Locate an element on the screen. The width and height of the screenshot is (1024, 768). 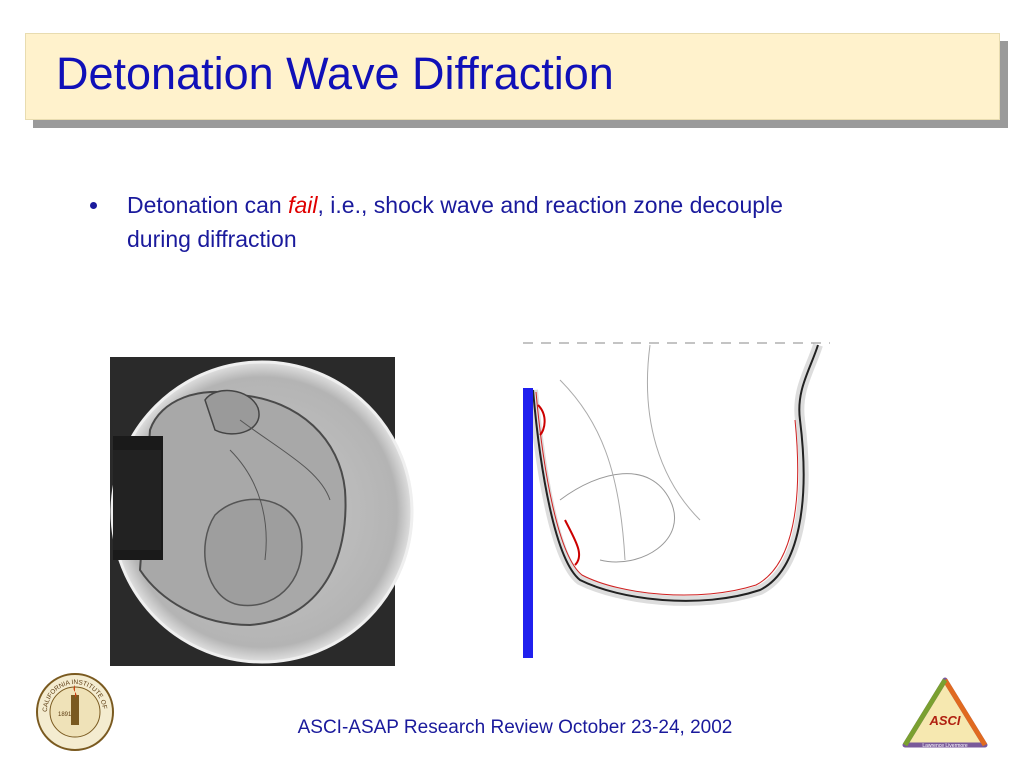
asci-logo: ASCI Lawrence Livermore is located at coordinates (945, 713).